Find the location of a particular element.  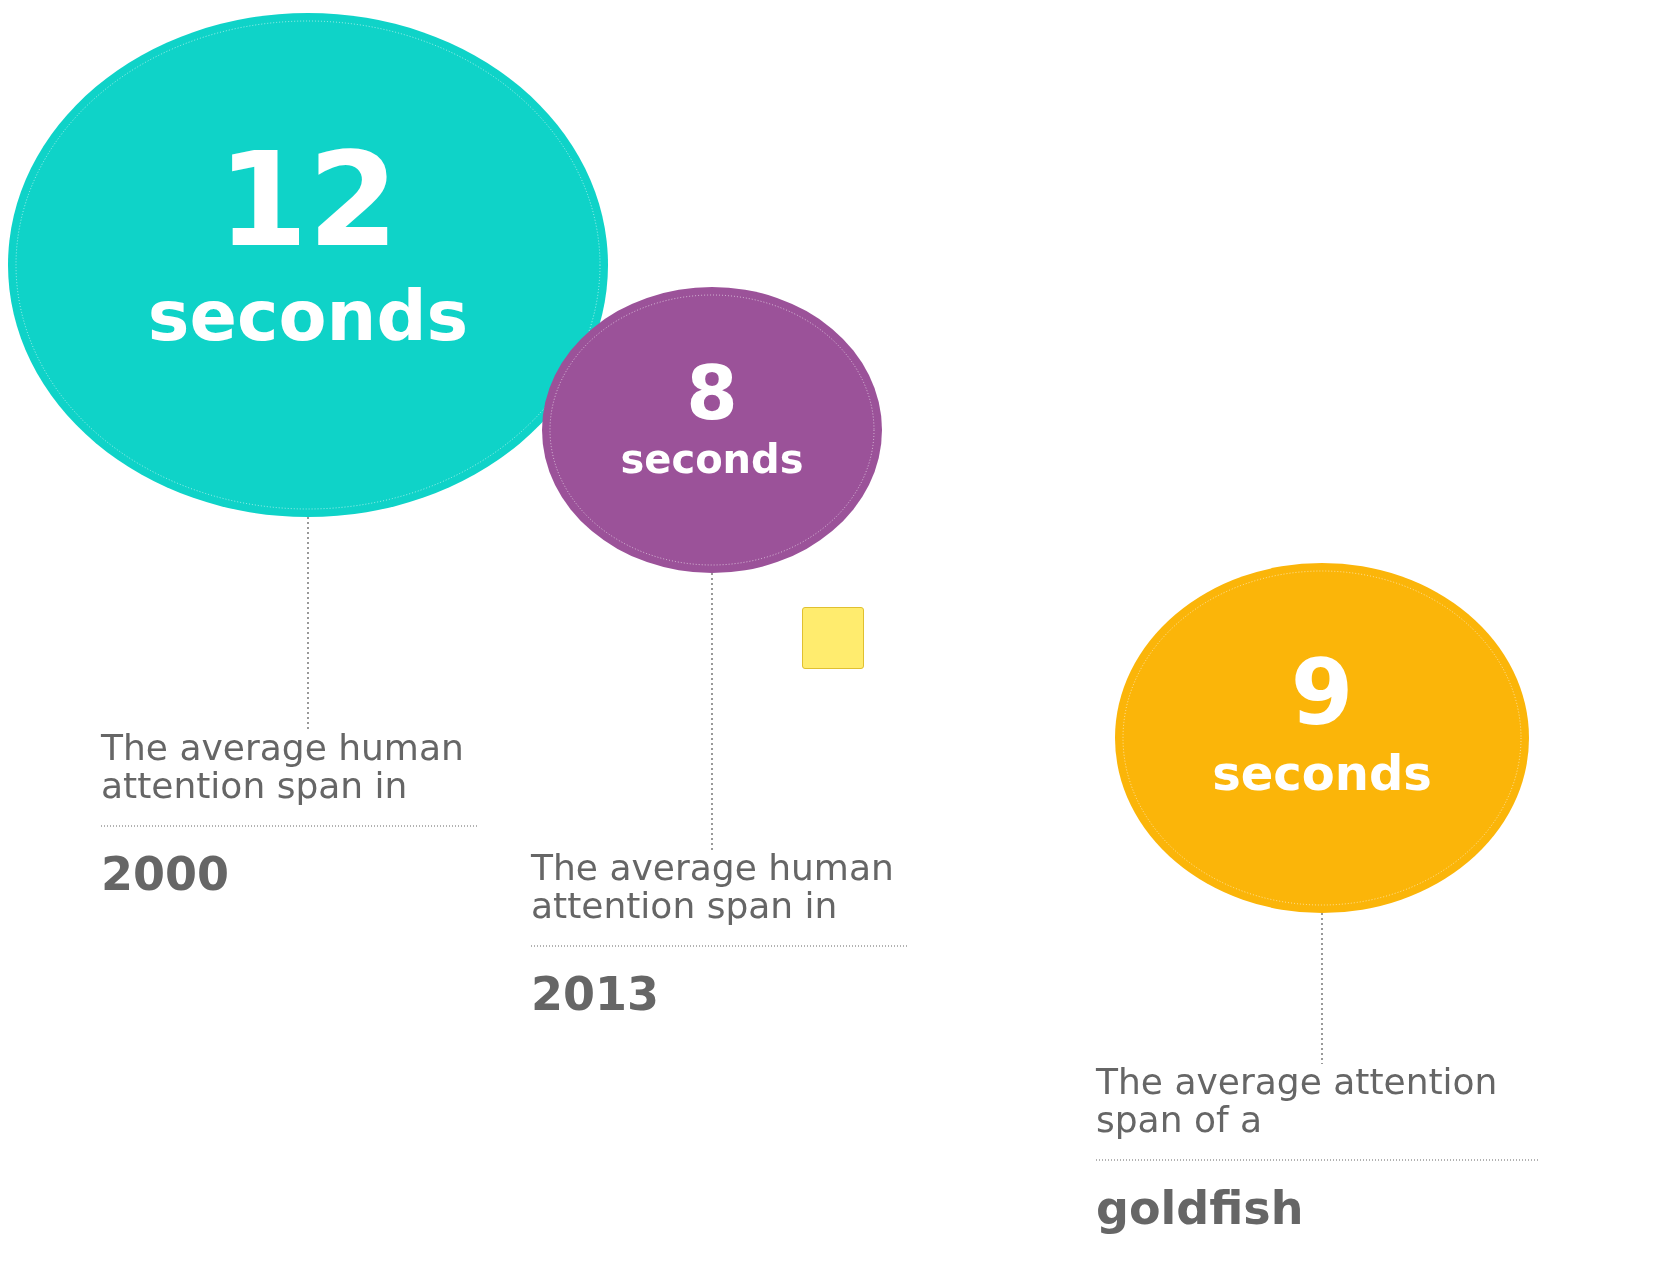

category-label: 2013 is located at coordinates (595, 994).